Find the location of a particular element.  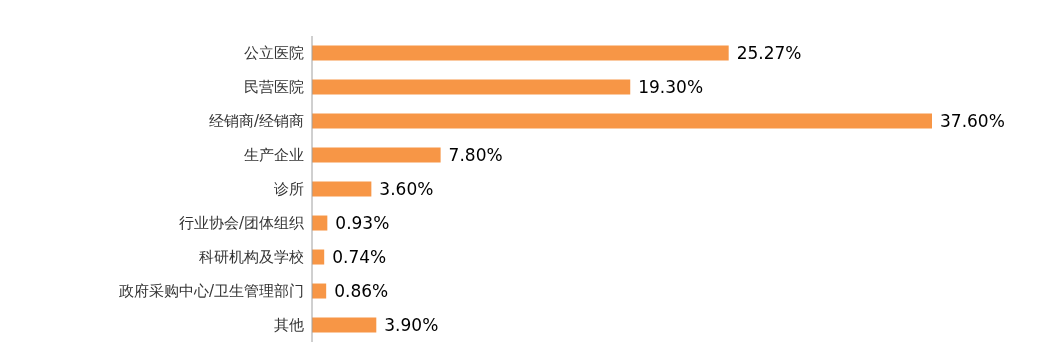

y-tick-label: 政府采购中心/卫生管理部门 is located at coordinates (211, 291).